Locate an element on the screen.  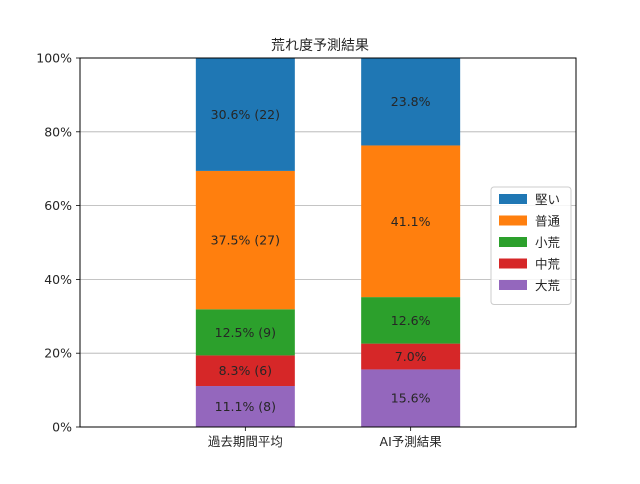
legend-label: 大荒 is located at coordinates (547, 285).